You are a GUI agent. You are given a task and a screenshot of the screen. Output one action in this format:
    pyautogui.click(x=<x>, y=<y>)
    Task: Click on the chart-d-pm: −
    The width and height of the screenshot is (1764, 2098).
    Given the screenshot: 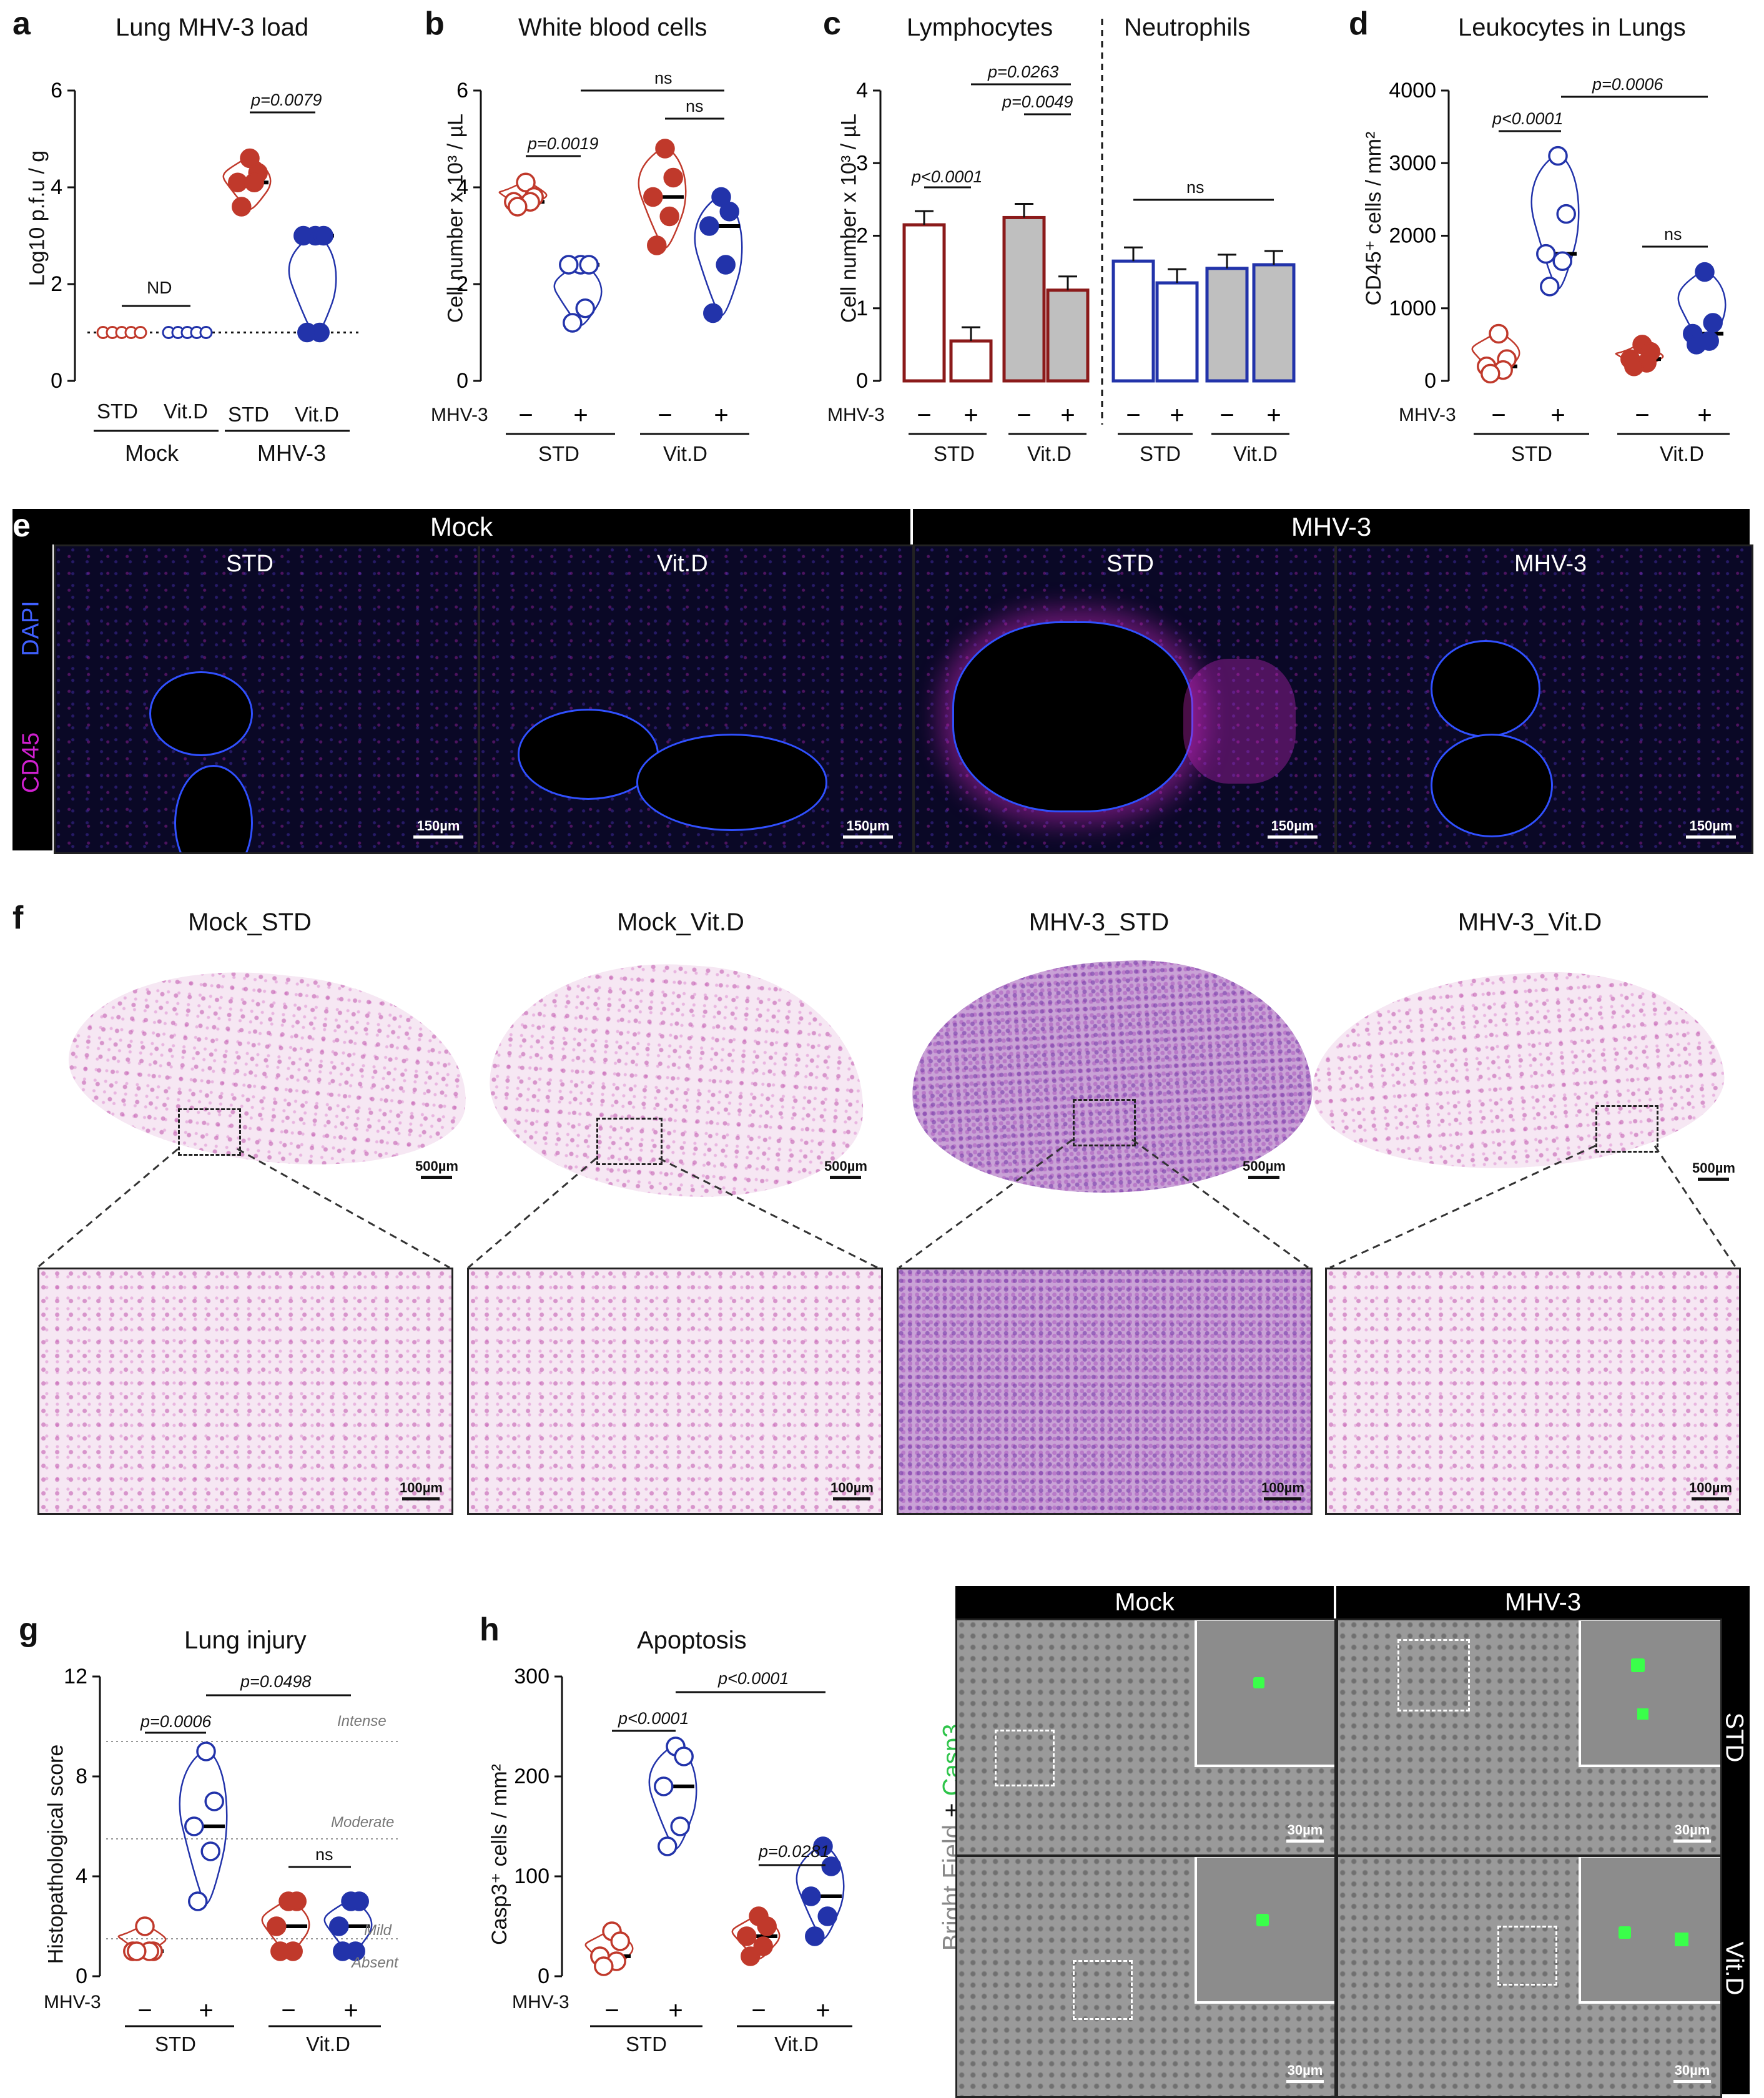 What is the action you would take?
    pyautogui.click(x=1642, y=415)
    